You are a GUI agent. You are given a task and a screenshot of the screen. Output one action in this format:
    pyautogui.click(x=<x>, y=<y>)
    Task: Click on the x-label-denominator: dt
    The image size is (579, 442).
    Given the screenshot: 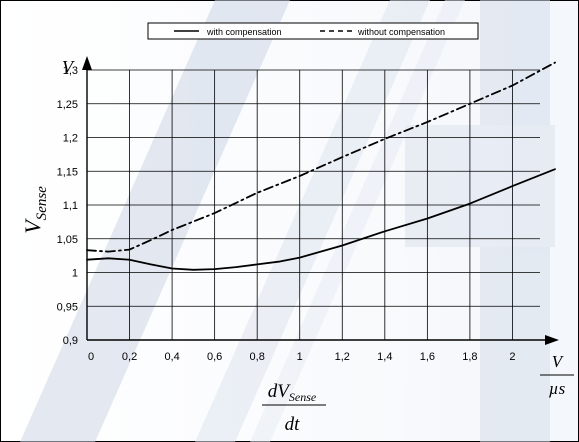 What is the action you would take?
    pyautogui.click(x=293, y=424)
    